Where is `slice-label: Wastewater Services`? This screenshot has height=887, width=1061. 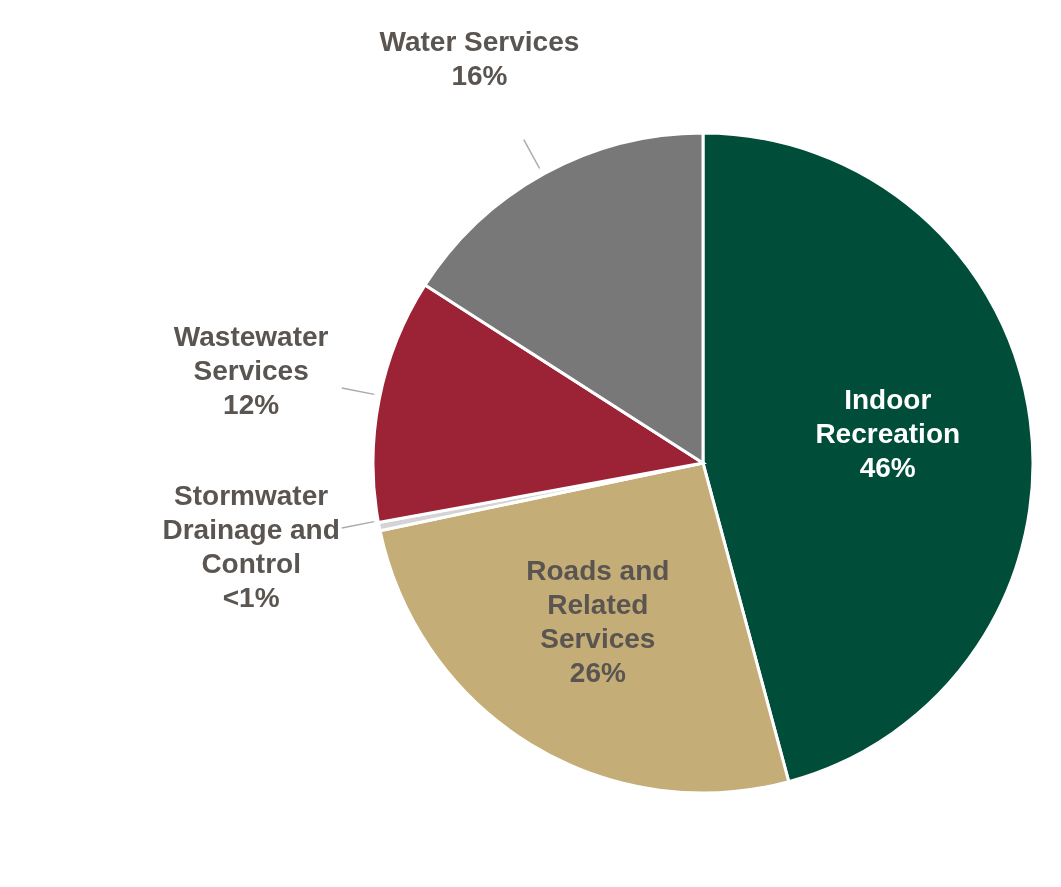
slice-label: Wastewater Services is located at coordinates (251, 353).